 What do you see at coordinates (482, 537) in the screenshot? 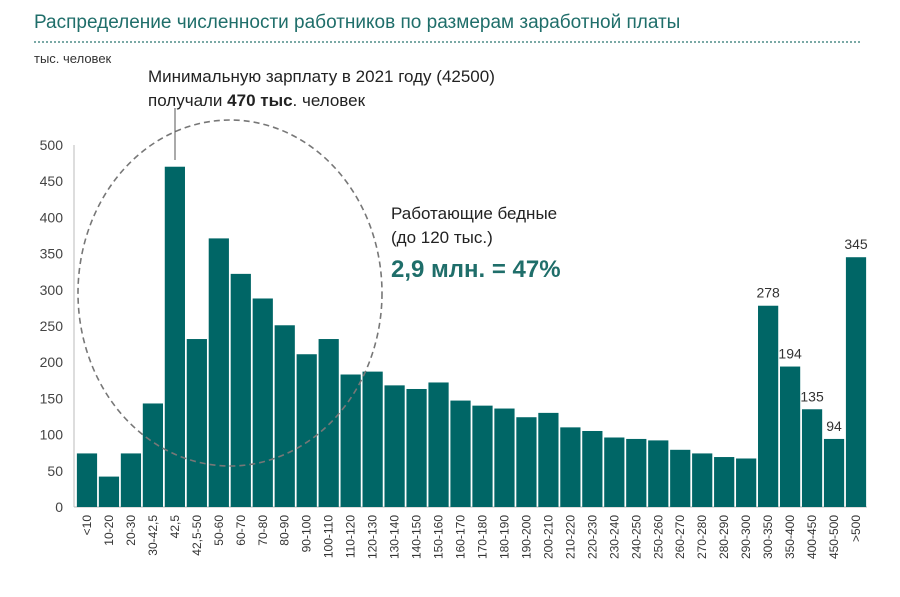
I see `x-tick-label: 170-180` at bounding box center [482, 537].